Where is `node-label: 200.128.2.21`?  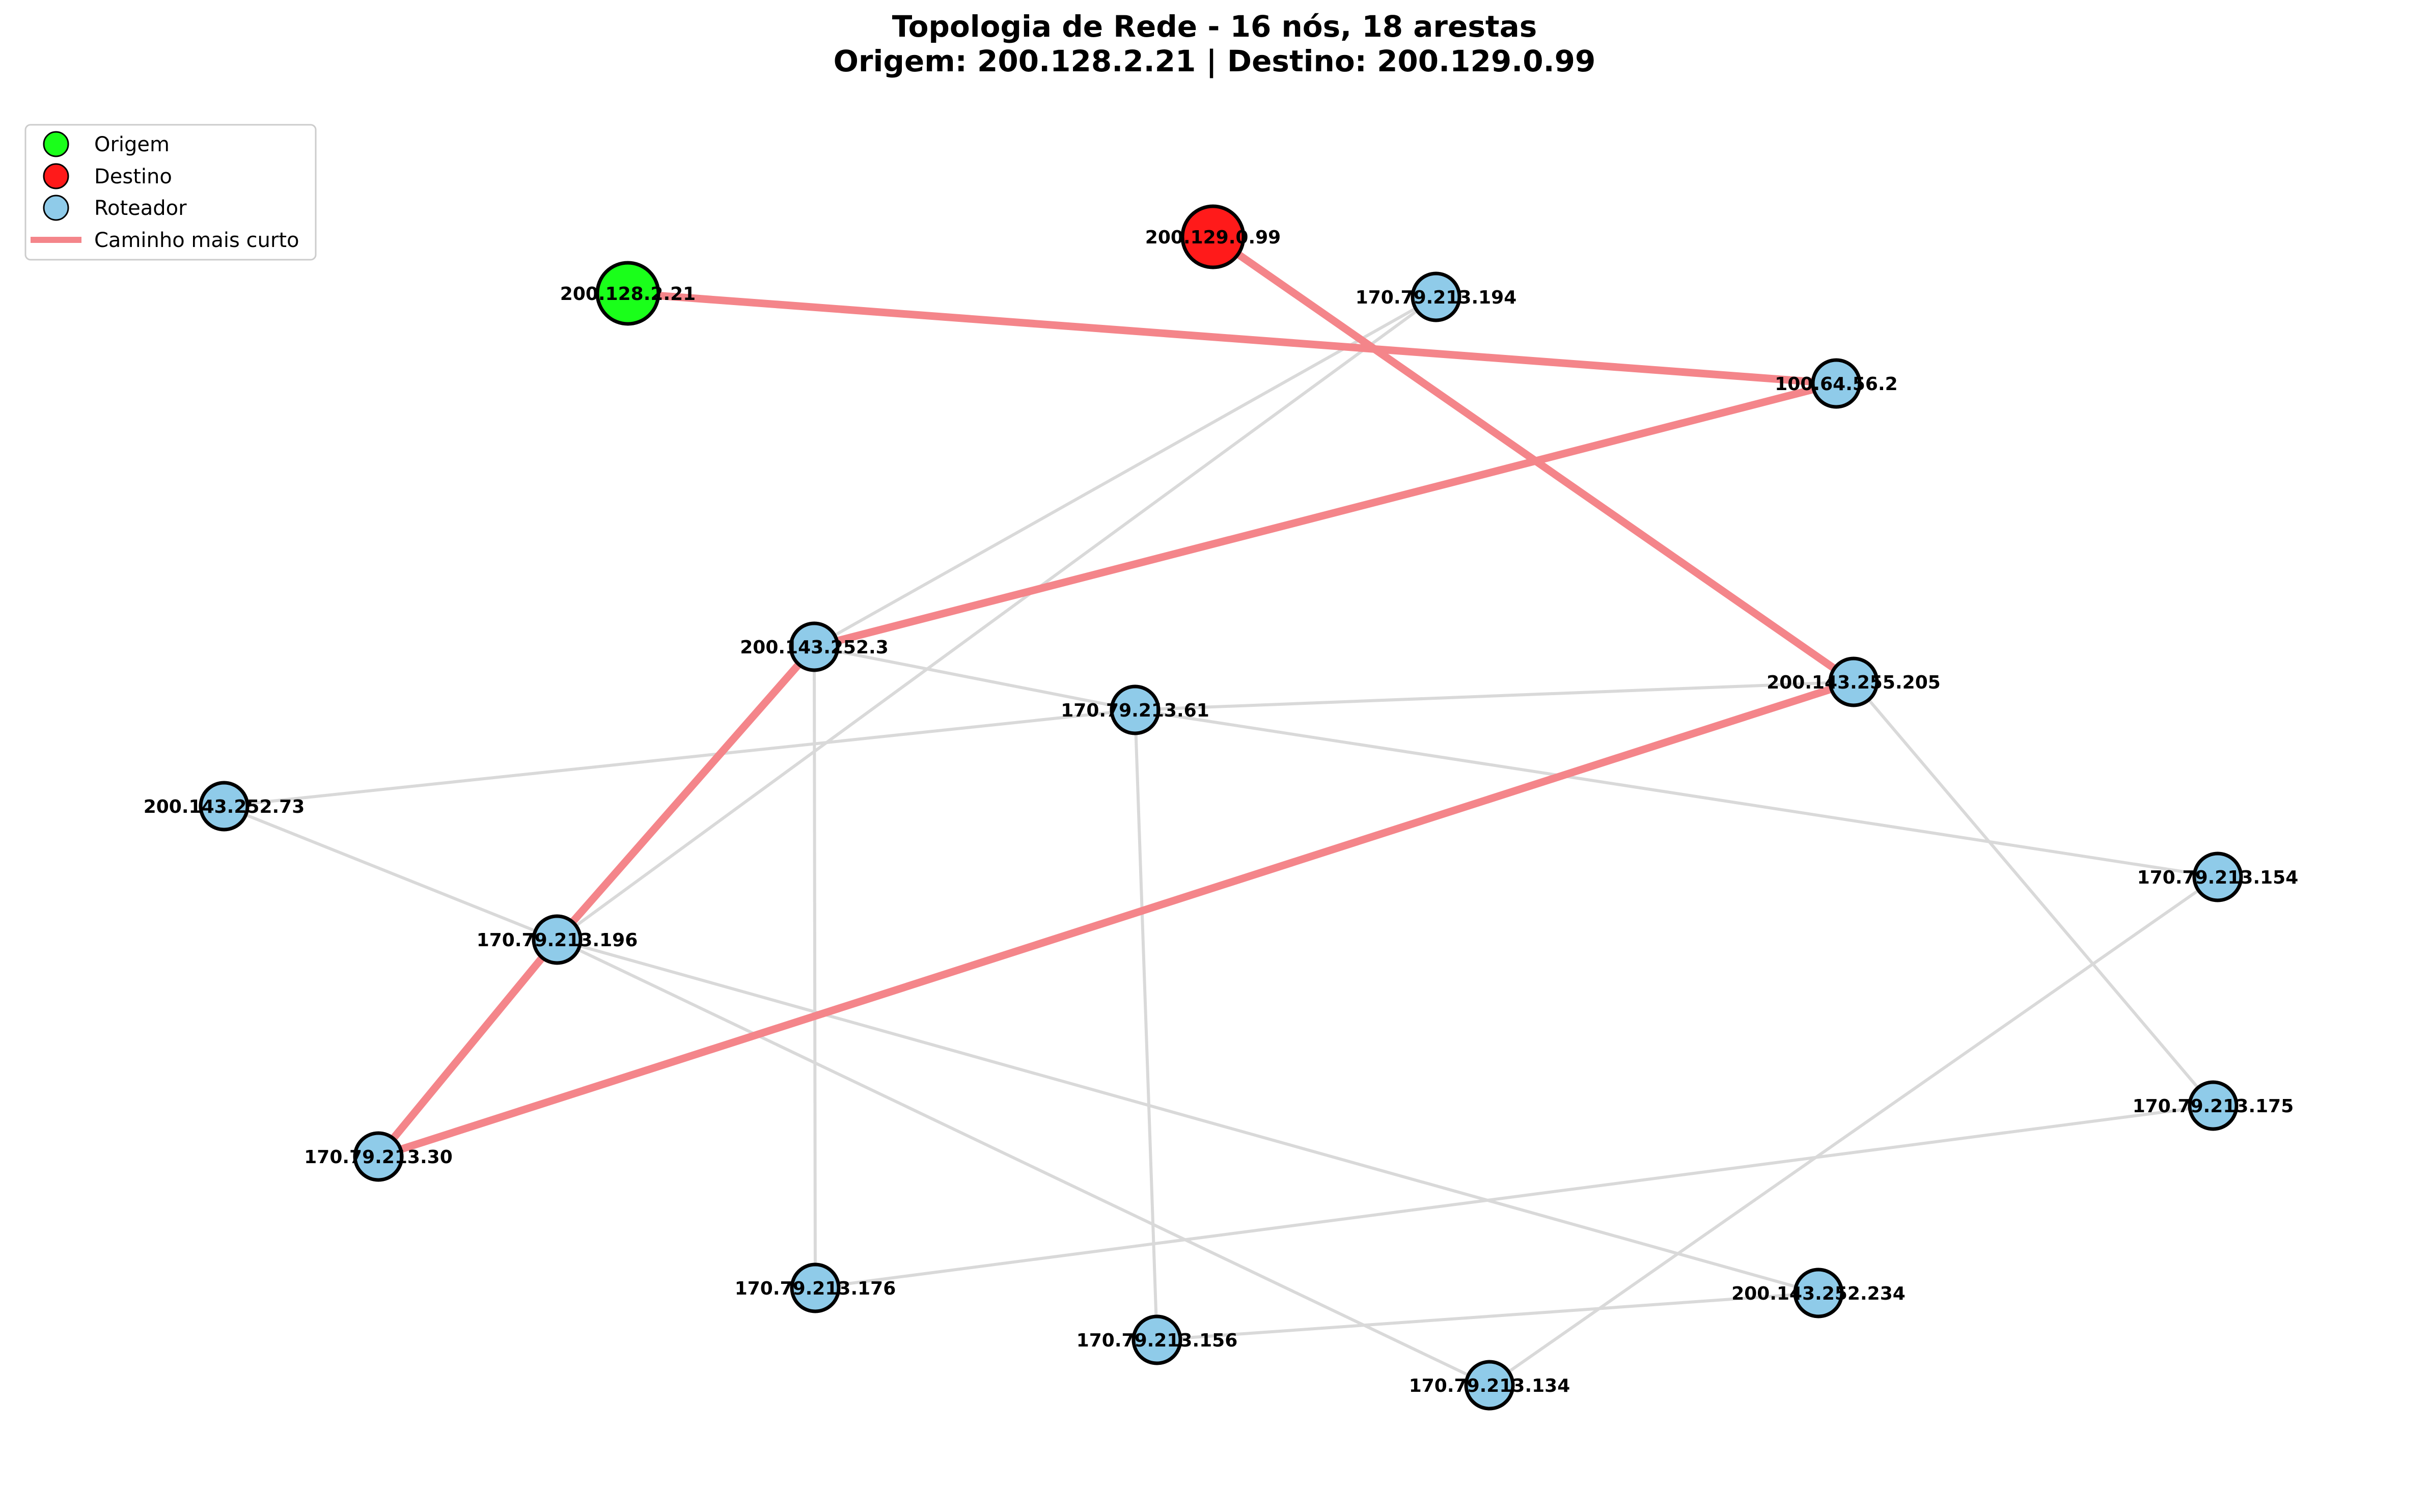
node-label: 200.128.2.21 is located at coordinates (628, 294).